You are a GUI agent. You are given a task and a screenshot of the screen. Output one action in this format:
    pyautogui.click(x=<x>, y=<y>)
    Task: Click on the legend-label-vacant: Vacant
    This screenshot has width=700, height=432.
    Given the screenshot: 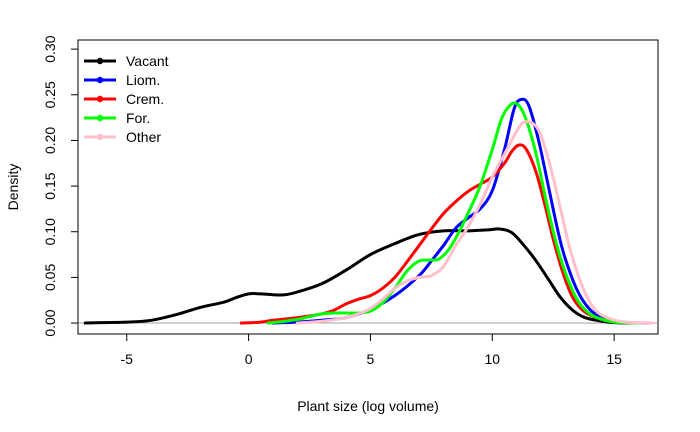 What is the action you would take?
    pyautogui.click(x=147, y=61)
    